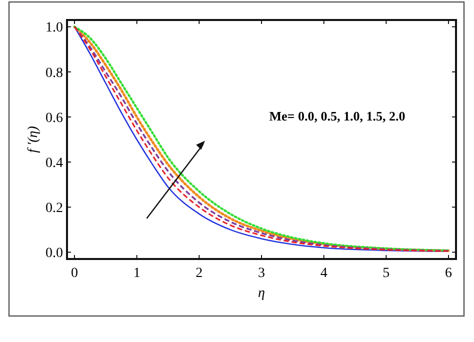  I want to click on x-tick-label: 2, so click(199, 273).